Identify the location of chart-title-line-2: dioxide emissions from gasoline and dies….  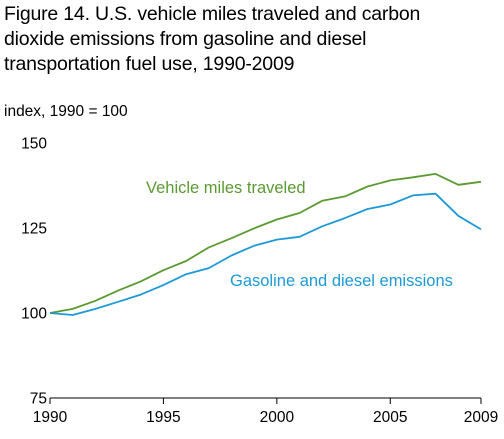
(185, 39).